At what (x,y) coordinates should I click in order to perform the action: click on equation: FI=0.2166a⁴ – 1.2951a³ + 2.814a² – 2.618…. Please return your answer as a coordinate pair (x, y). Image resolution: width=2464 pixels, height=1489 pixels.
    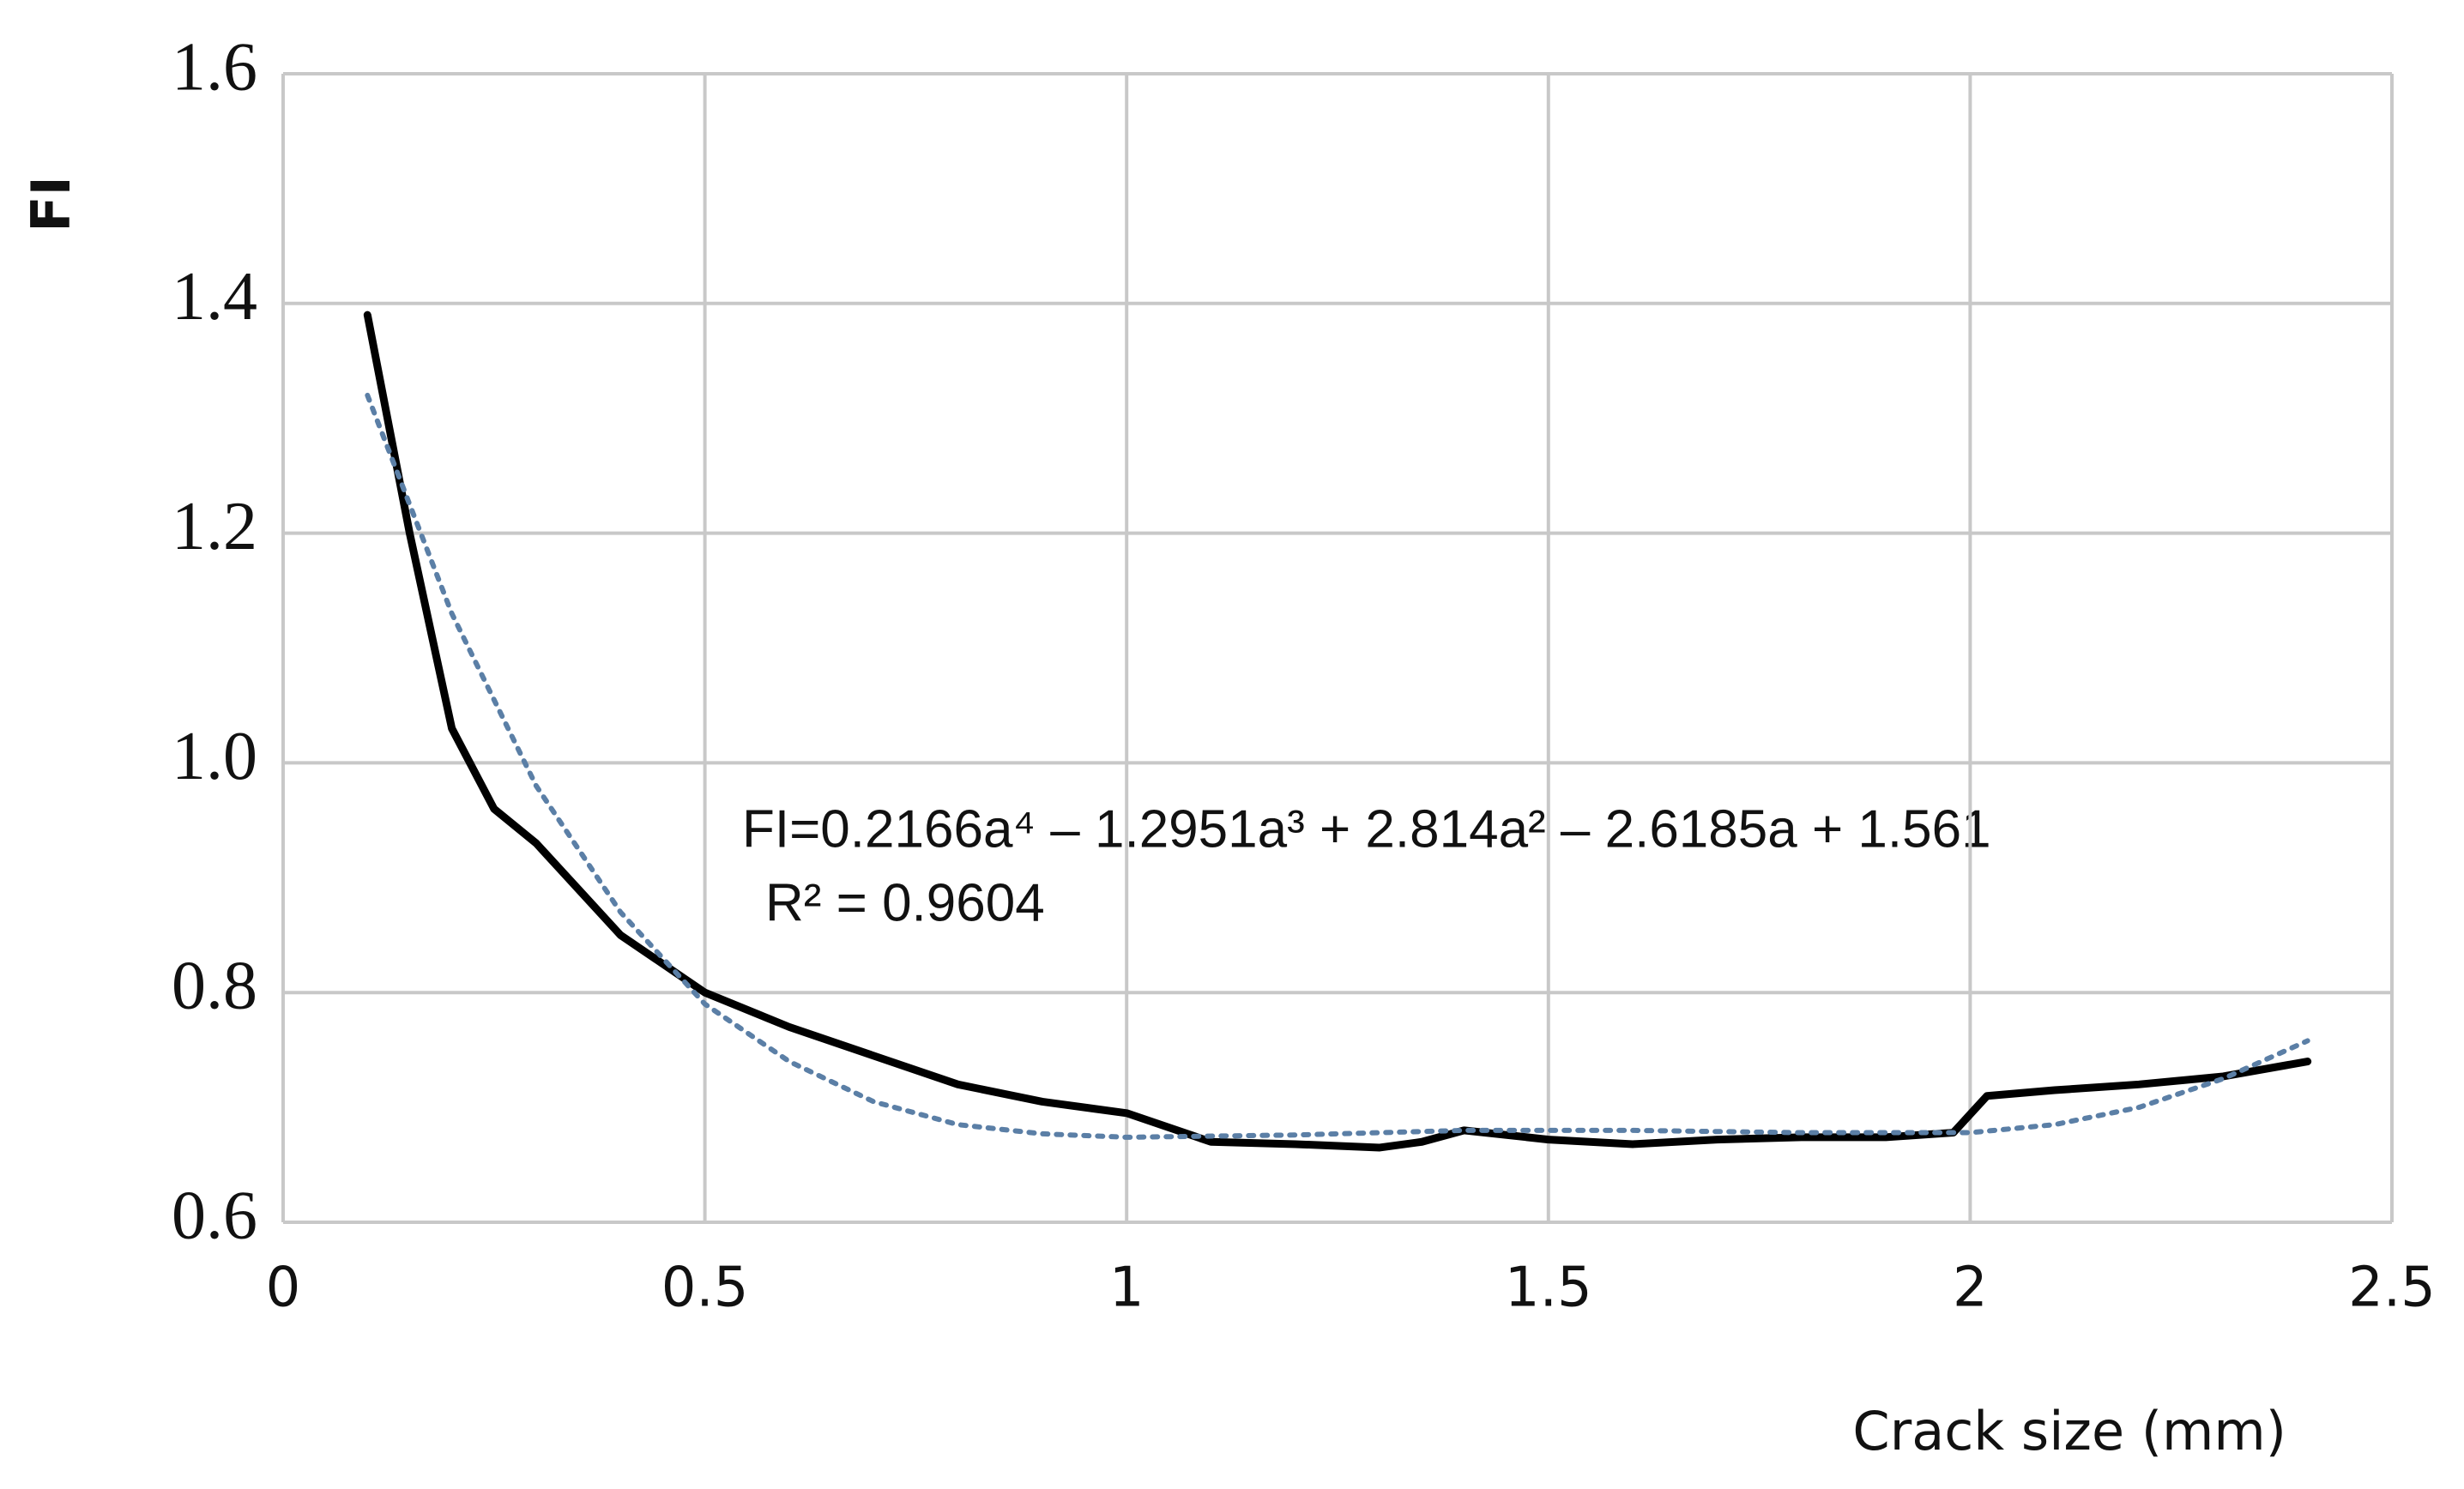
    Looking at the image, I should click on (1366, 829).